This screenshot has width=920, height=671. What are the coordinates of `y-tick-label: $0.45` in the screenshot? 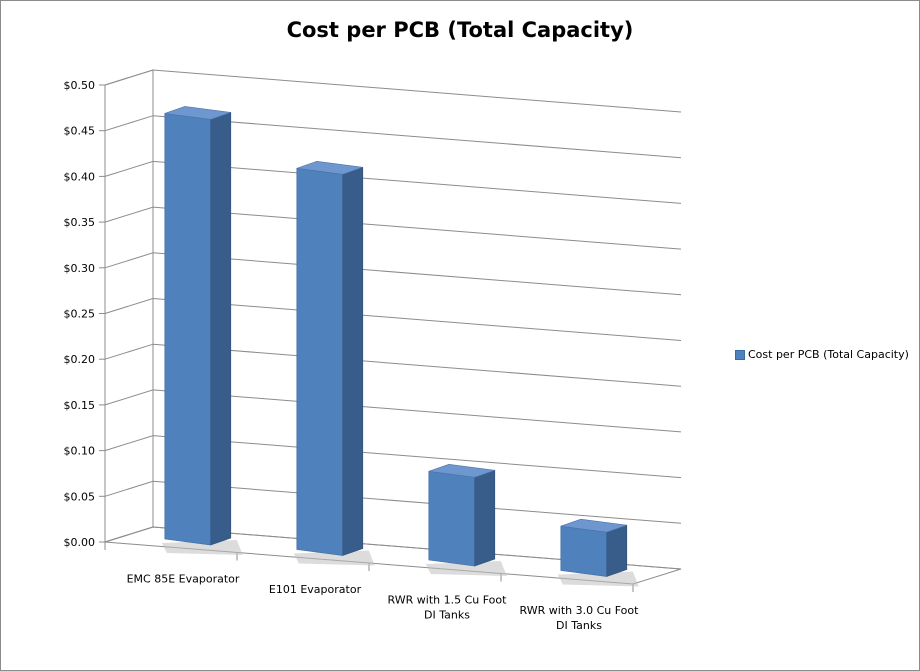 It's located at (80, 131).